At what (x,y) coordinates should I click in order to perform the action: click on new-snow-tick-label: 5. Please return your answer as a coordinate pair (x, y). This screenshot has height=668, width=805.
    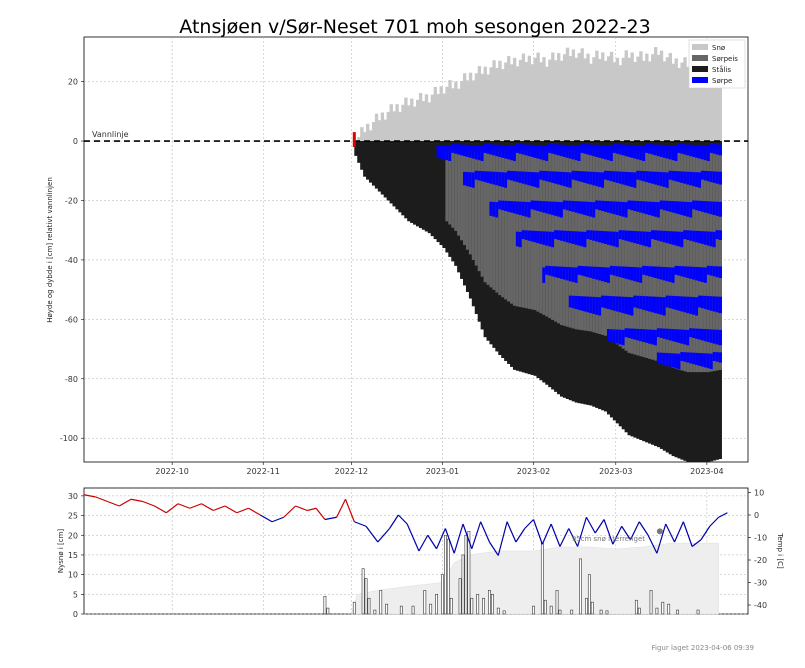
    Looking at the image, I should click on (75, 594).